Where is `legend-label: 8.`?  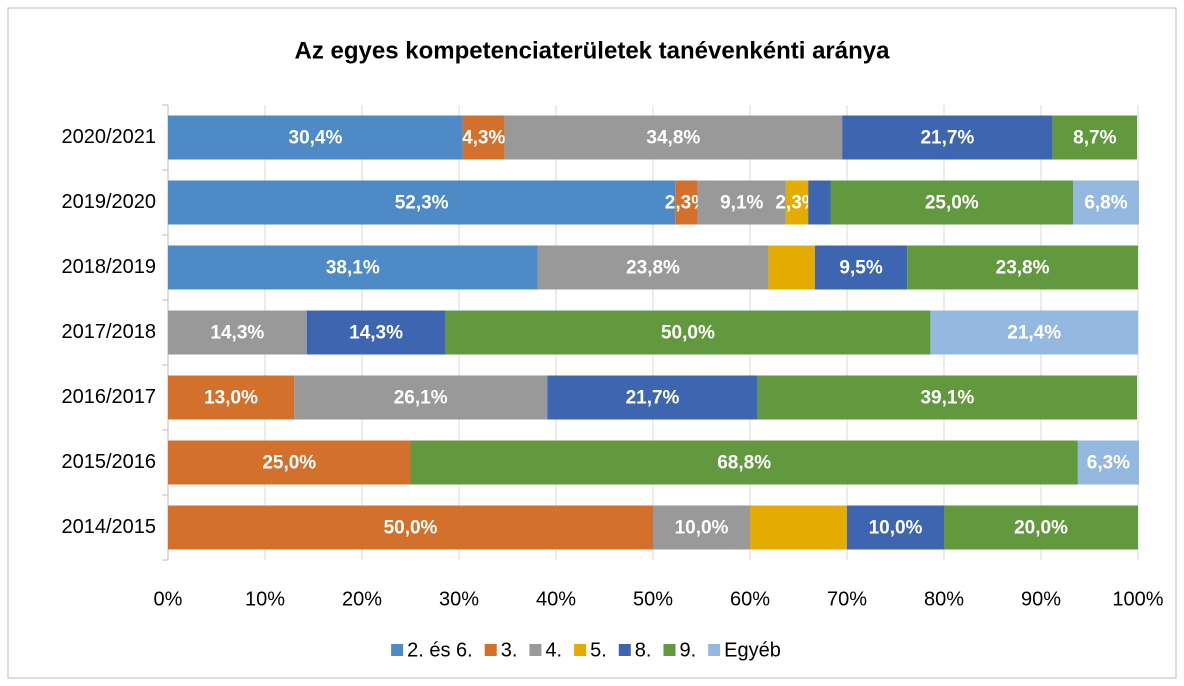
legend-label: 8. is located at coordinates (643, 650).